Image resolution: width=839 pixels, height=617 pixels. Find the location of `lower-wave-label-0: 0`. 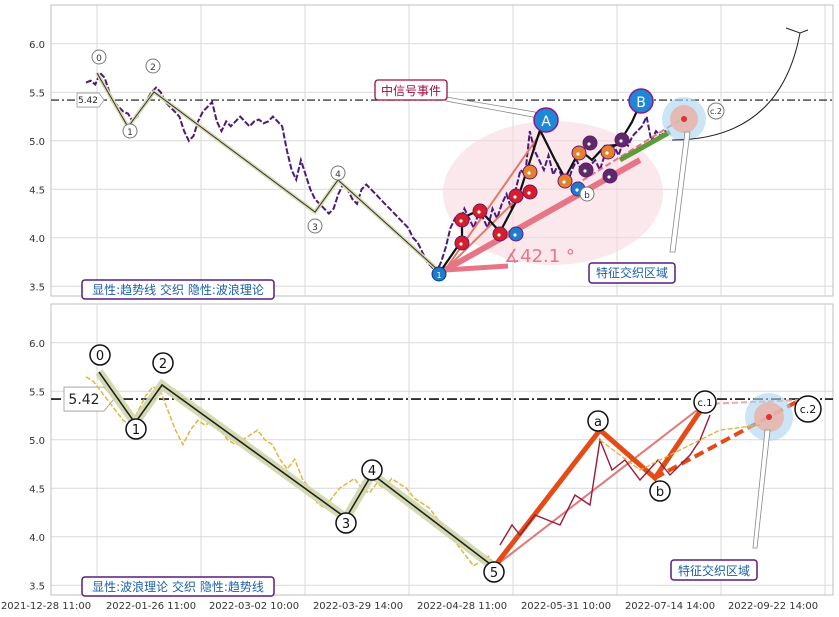

lower-wave-label-0: 0 is located at coordinates (100, 356).